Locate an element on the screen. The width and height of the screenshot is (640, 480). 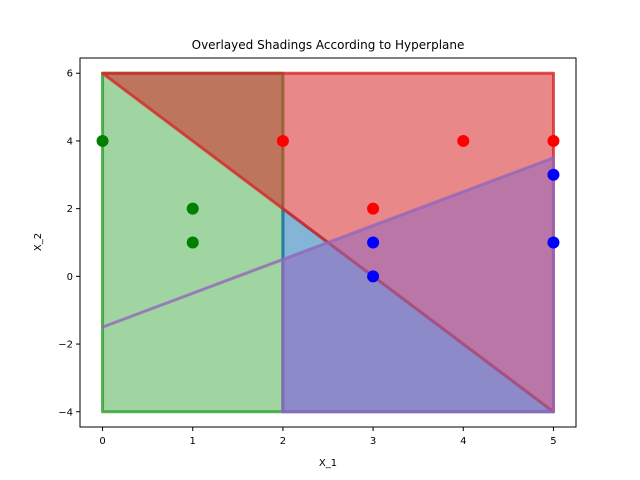
y-tick-label: 4 is located at coordinates (70, 141).